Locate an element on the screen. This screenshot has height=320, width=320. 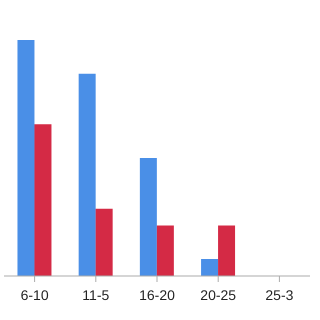
x-tick-label: 16-20 is located at coordinates (157, 294).